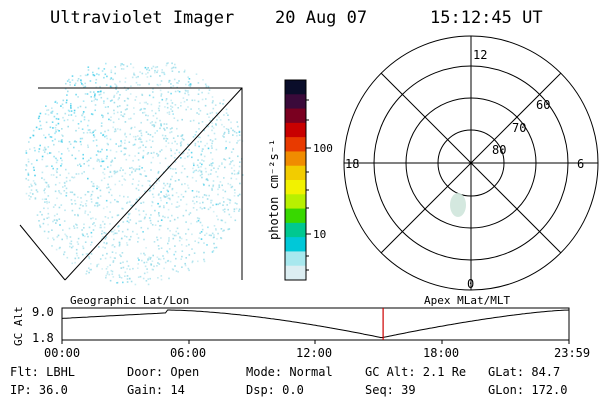  What do you see at coordinates (295, 159) in the screenshot?
I see `colorbar-band` at bounding box center [295, 159].